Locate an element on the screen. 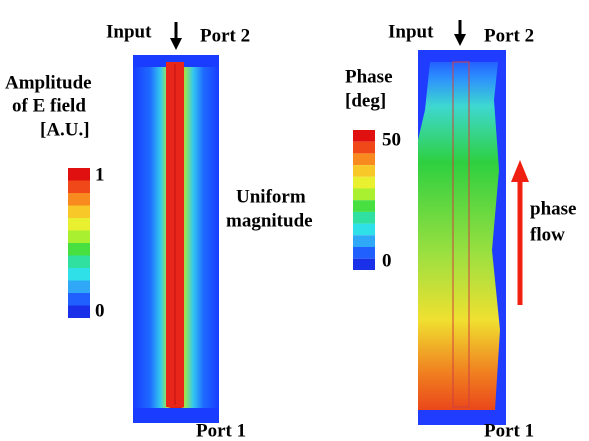 This screenshot has height=441, width=589. input-arrow-right is located at coordinates (460, 33).